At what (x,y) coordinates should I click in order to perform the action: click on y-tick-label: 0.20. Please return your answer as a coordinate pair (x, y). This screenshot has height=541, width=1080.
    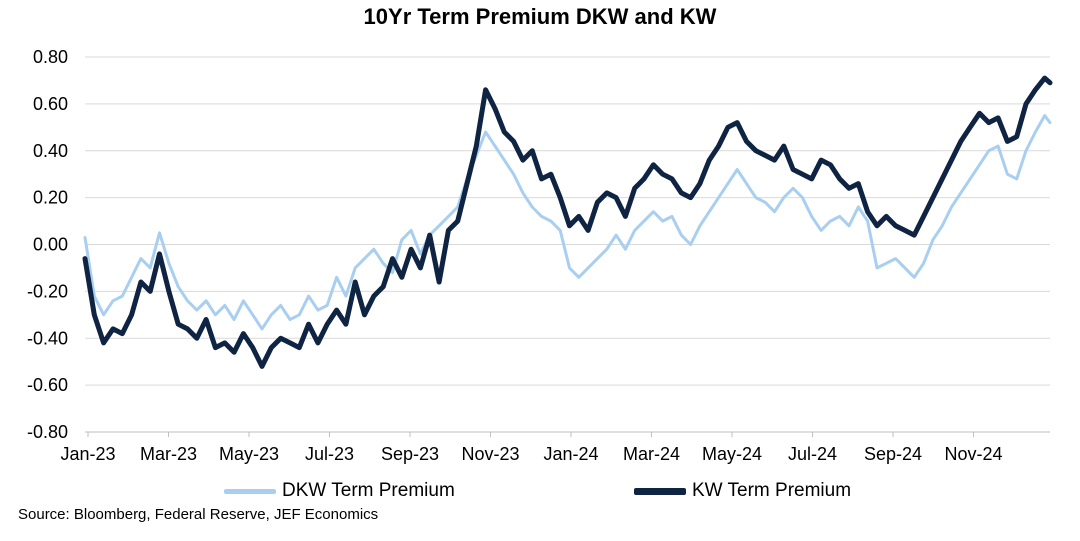
    Looking at the image, I should click on (50, 198).